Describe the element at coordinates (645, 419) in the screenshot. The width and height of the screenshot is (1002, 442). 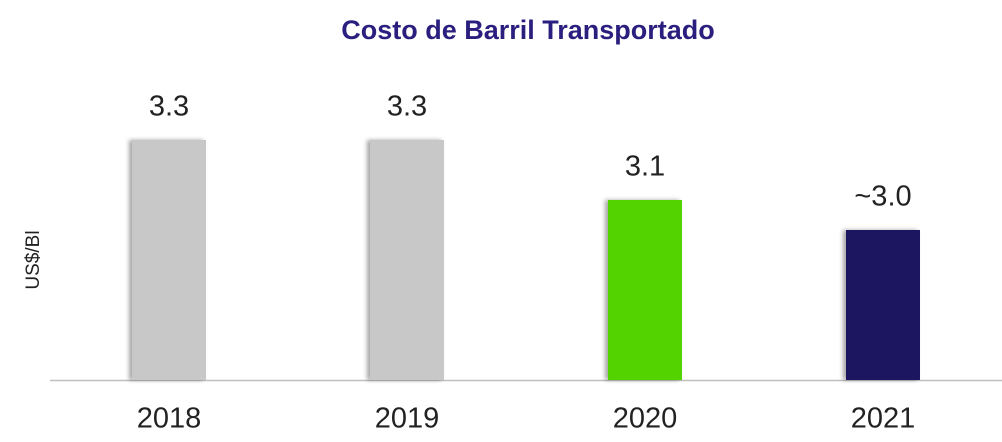
I see `x-tick-label: 2020` at that location.